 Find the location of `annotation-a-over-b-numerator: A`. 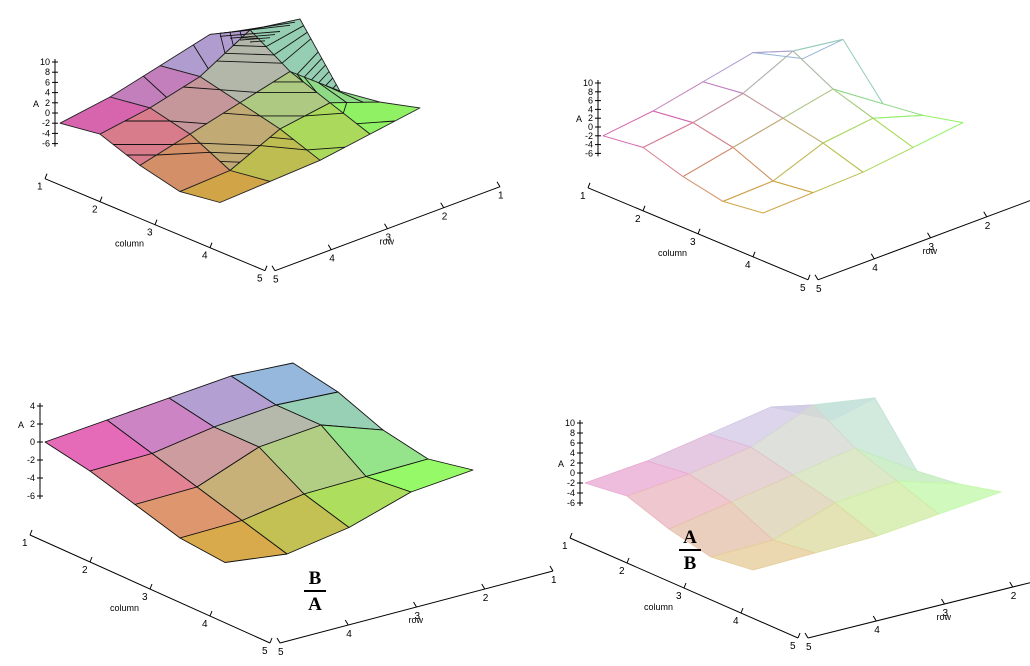

annotation-a-over-b-numerator: A is located at coordinates (690, 537).